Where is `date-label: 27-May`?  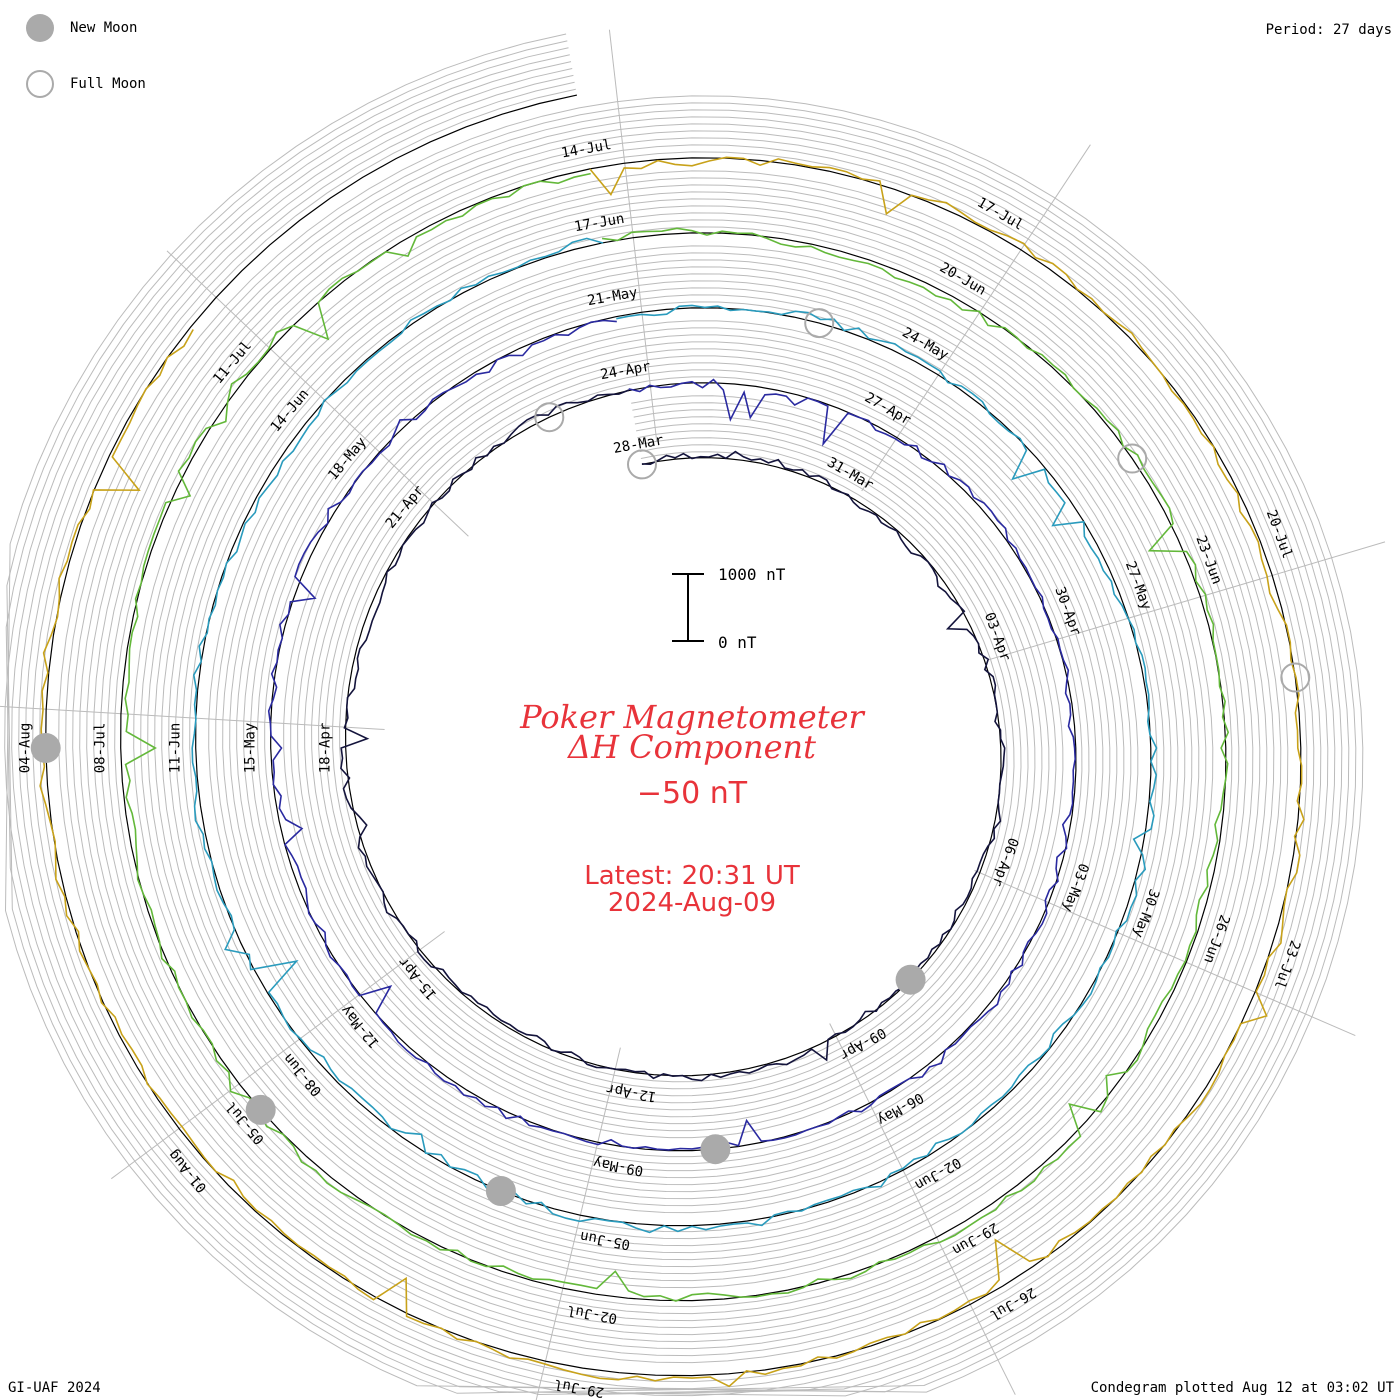
date-label: 27-May is located at coordinates (1138, 585).